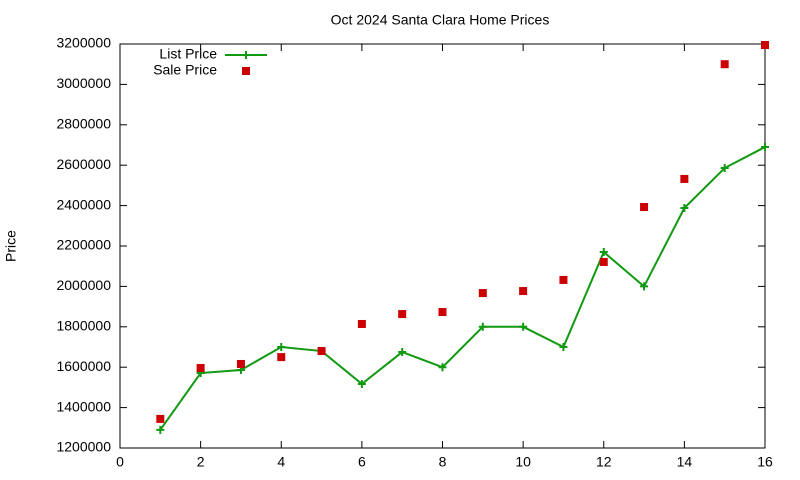  I want to click on x-tick-label: 0, so click(120, 462).